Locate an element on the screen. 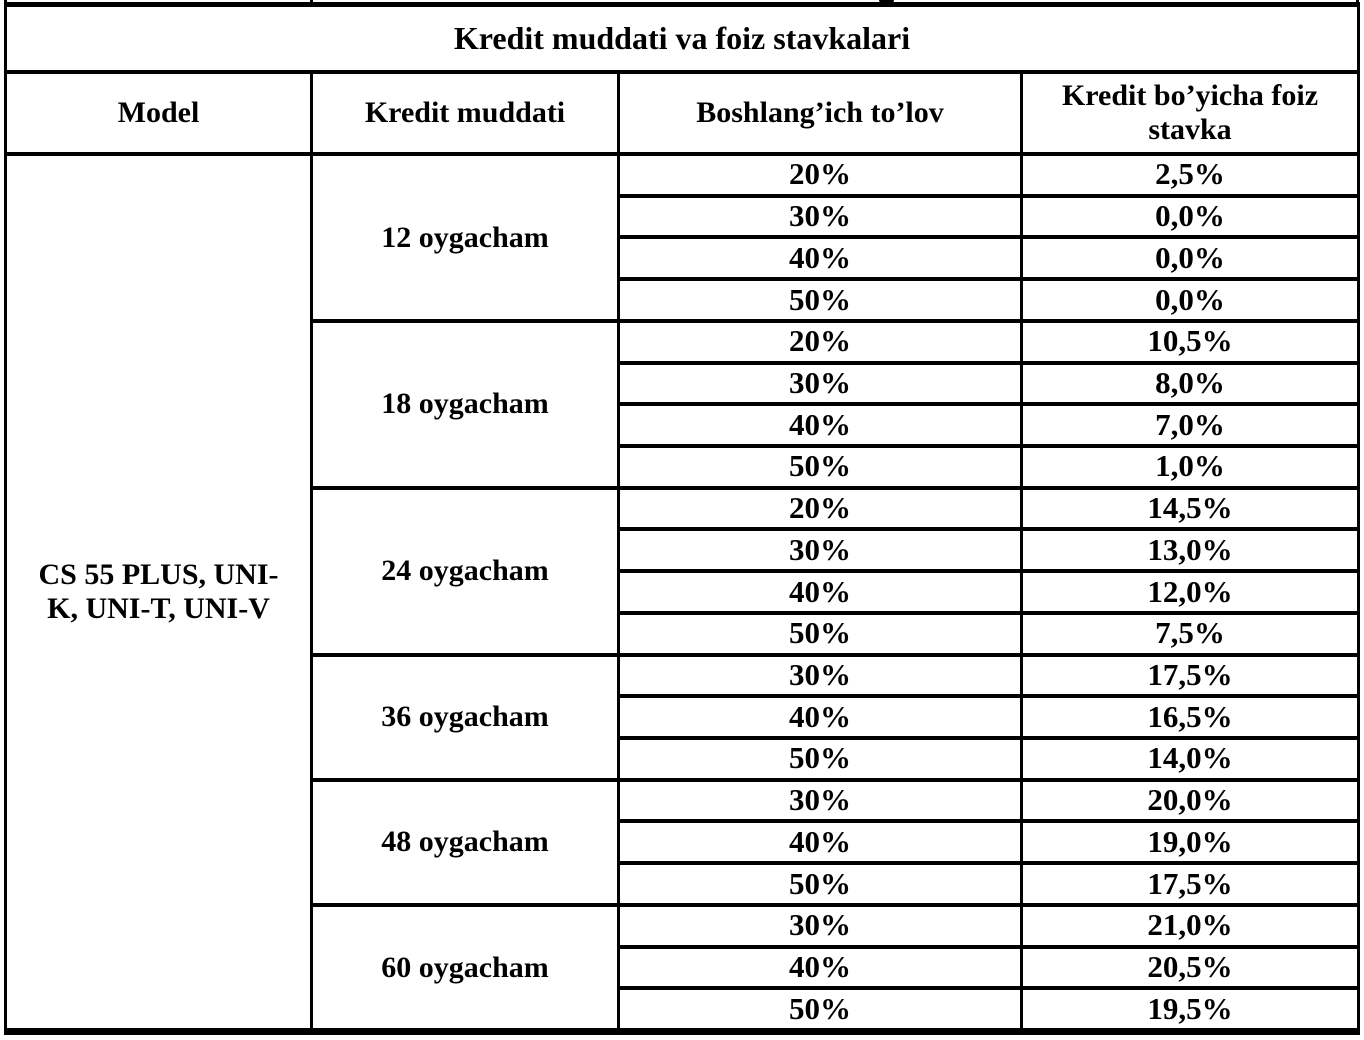  model-line: K, UNI-T, UNI-V is located at coordinates (158, 608).